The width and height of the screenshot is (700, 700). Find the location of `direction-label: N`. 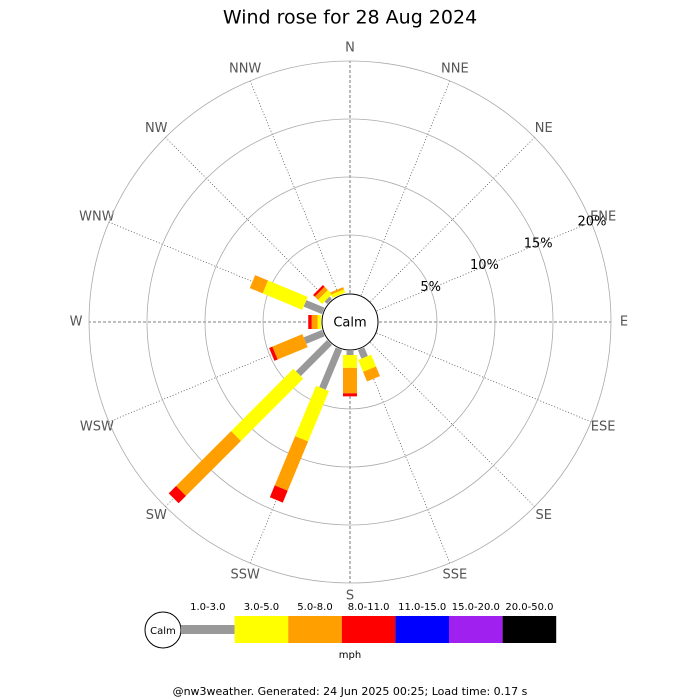

direction-label: N is located at coordinates (350, 48).